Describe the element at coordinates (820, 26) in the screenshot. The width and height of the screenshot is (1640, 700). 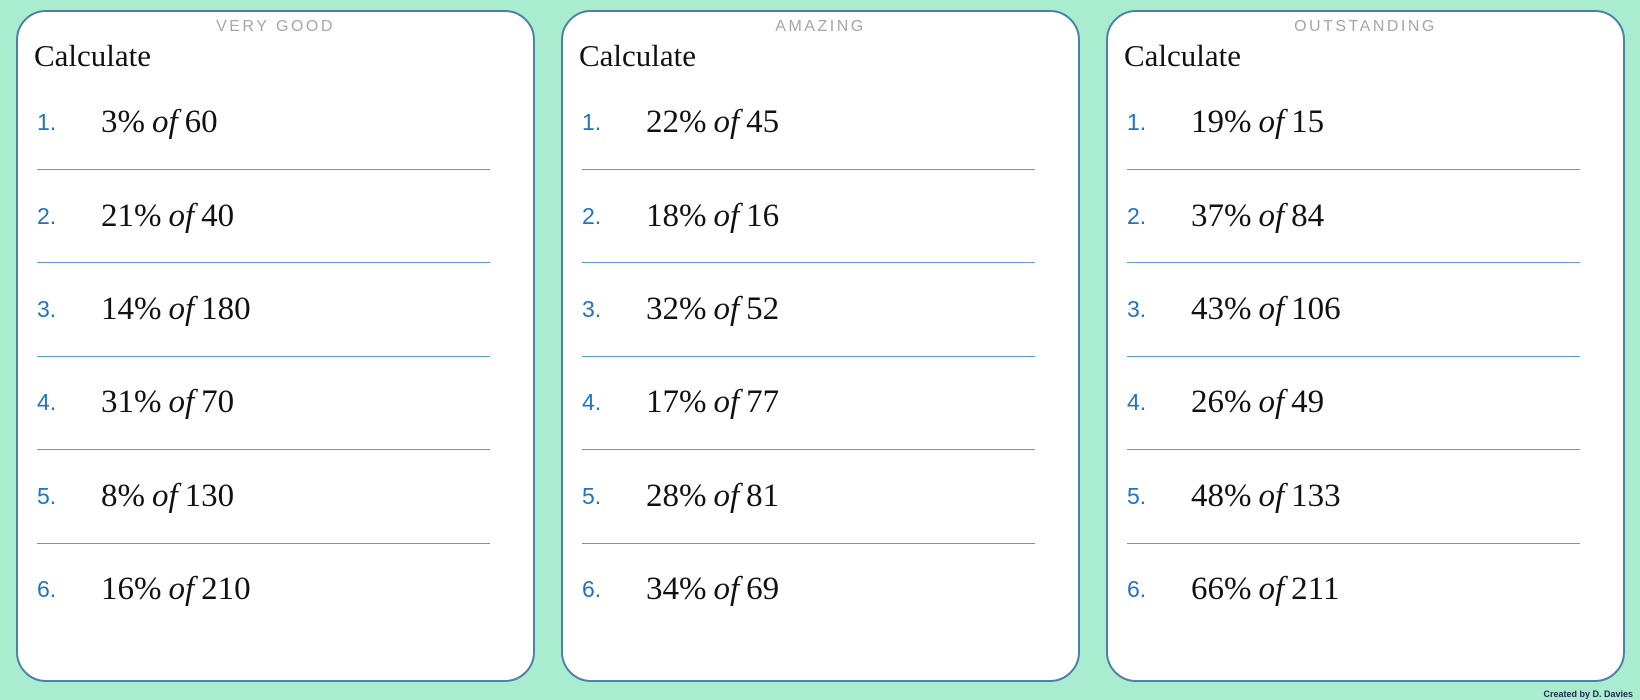
I see `card-difficulty-label: AMAZING` at that location.